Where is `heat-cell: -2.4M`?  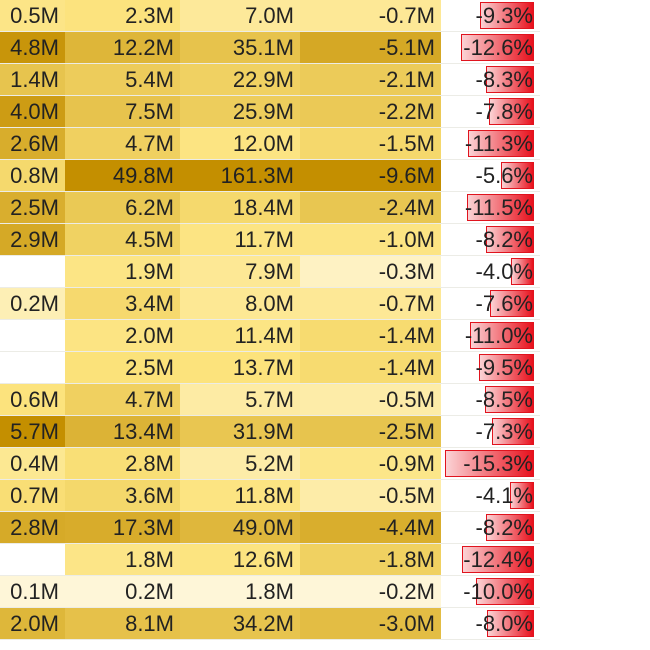
heat-cell: -2.4M is located at coordinates (370, 207).